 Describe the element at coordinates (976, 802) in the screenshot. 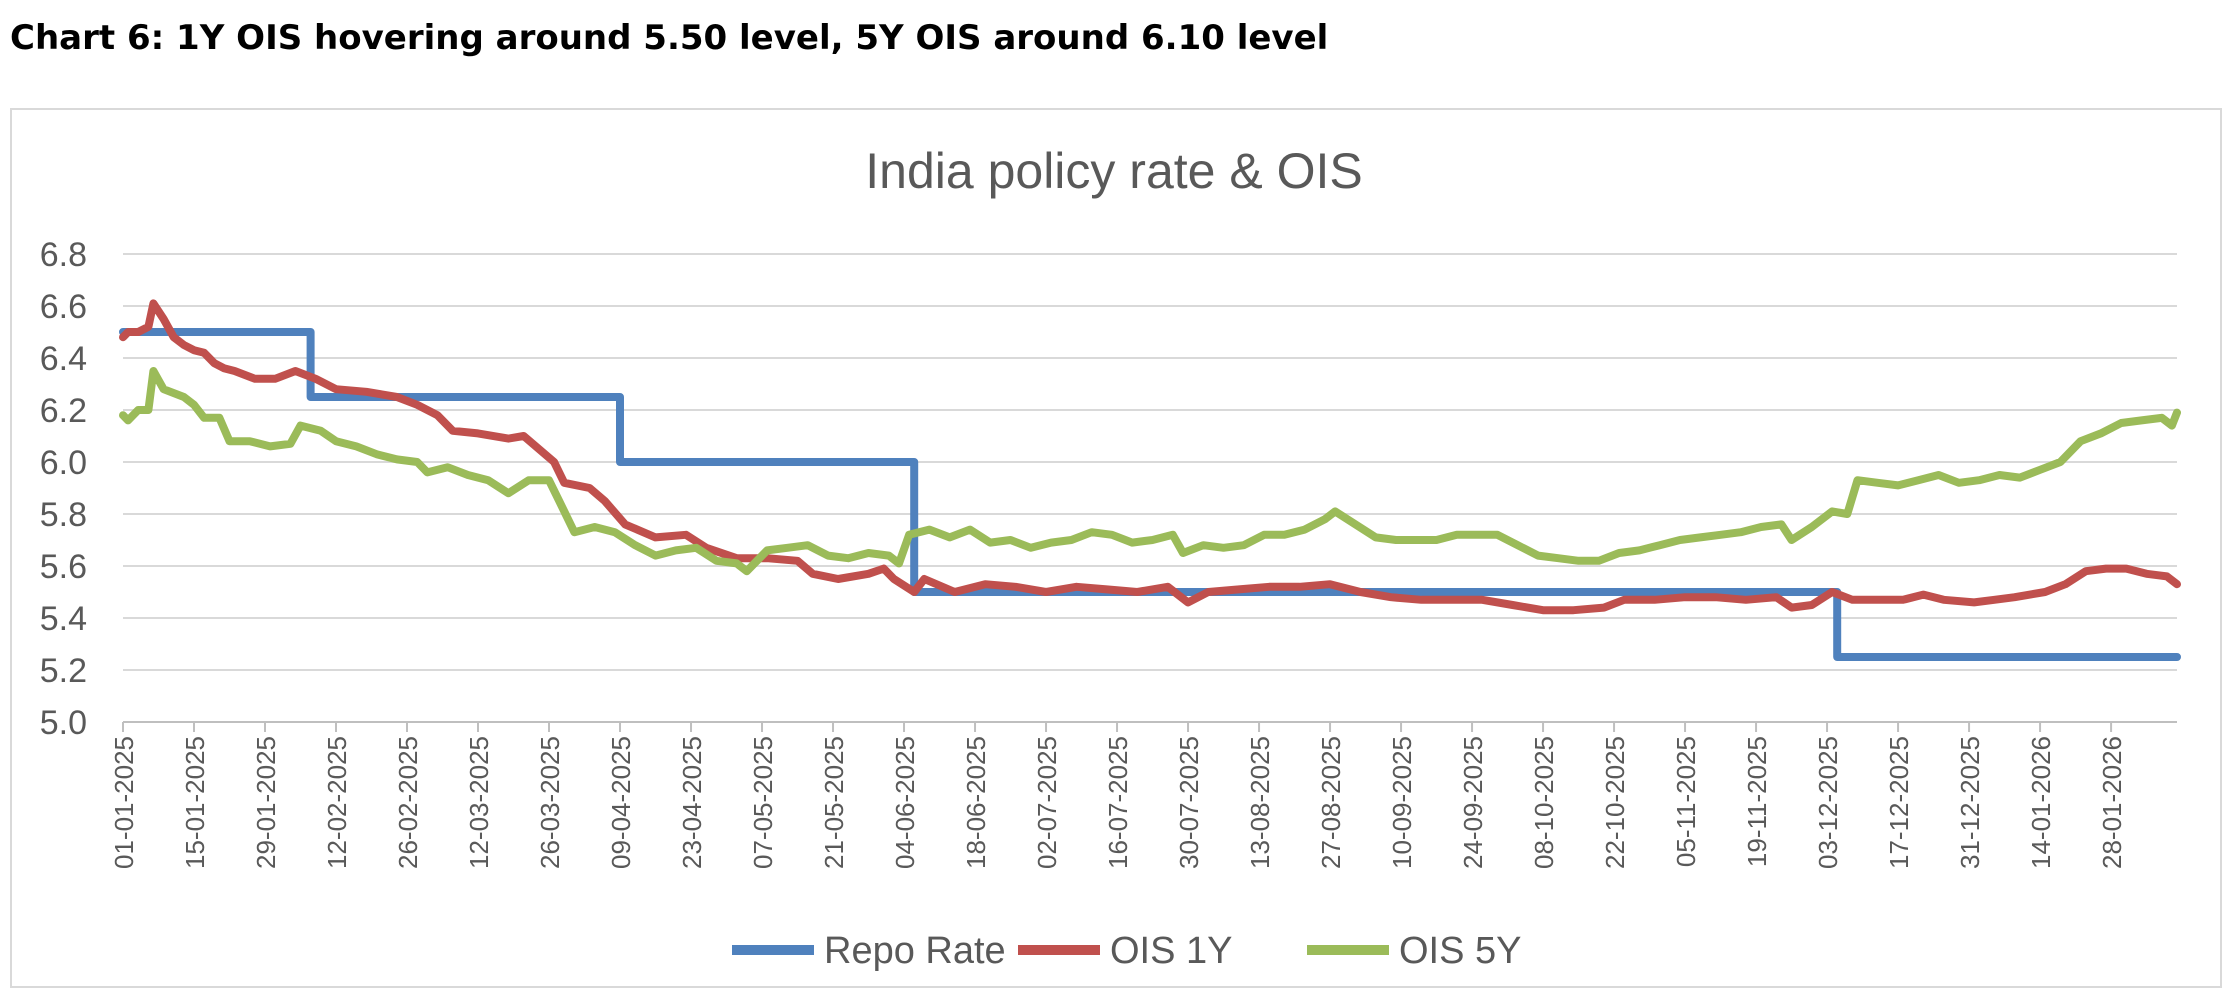

I see `x-tick-label: 18-06-2025` at that location.